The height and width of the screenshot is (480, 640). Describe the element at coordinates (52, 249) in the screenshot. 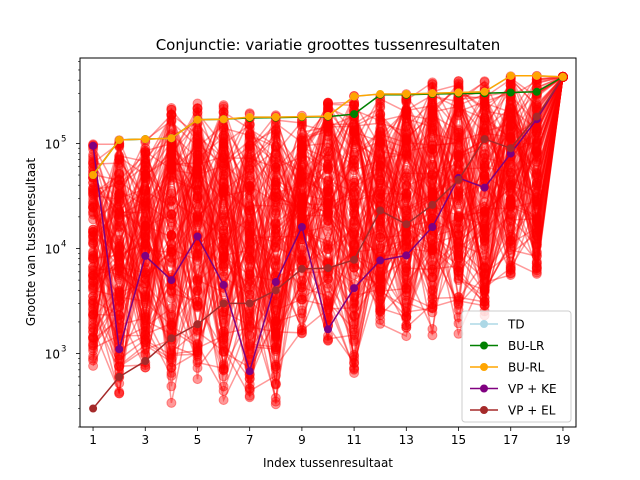

I see `y-tick-label: 10` at that location.